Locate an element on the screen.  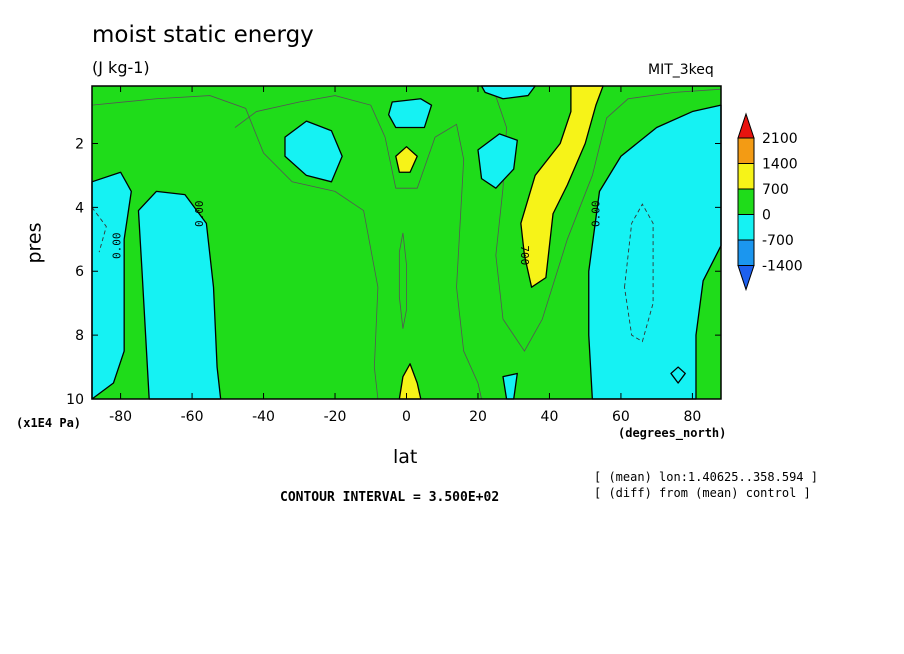
x-tick-label: 40 is located at coordinates (550, 417).